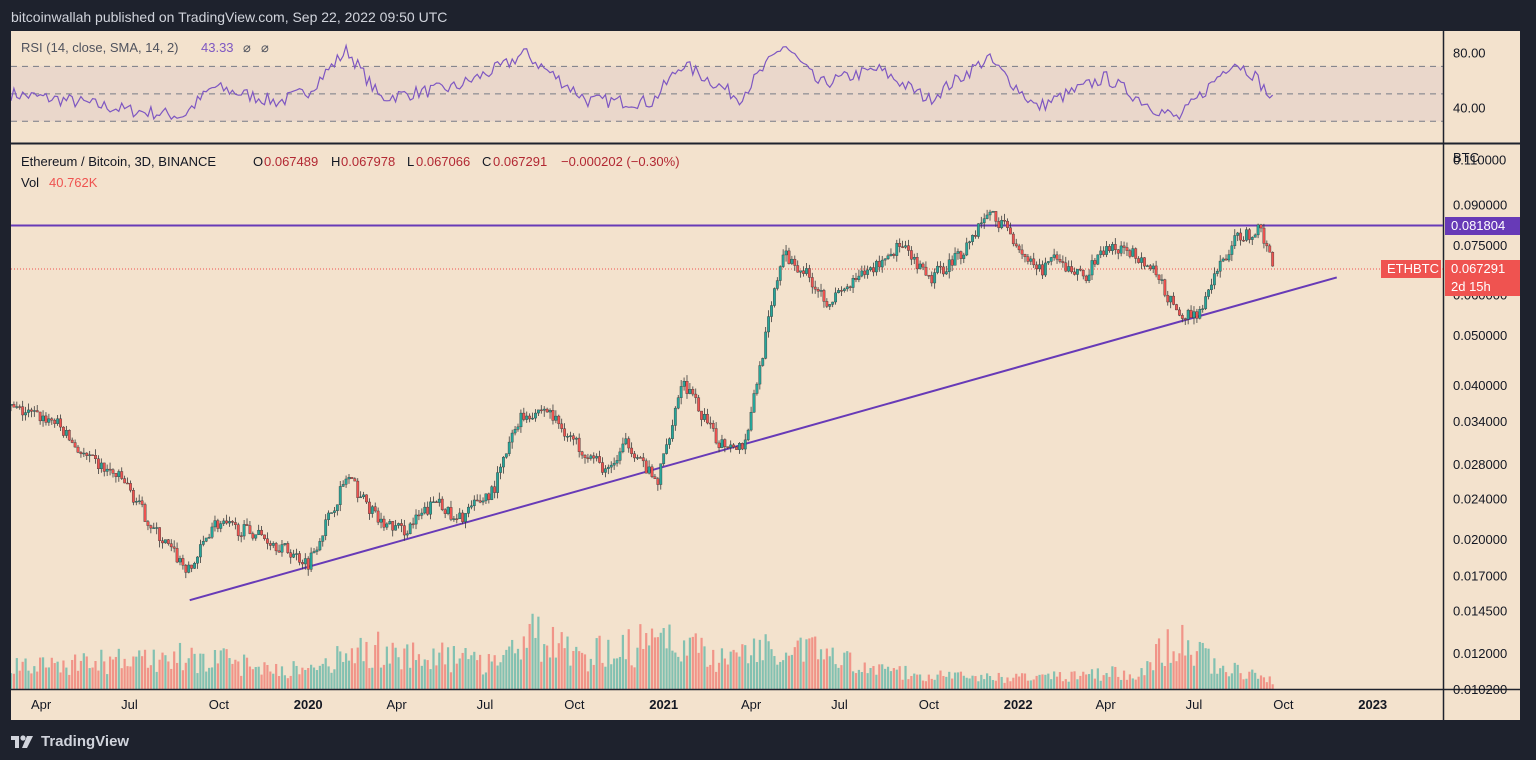 This screenshot has height=760, width=1536. What do you see at coordinates (30, 182) in the screenshot?
I see `legend-volume-label: Vol` at bounding box center [30, 182].